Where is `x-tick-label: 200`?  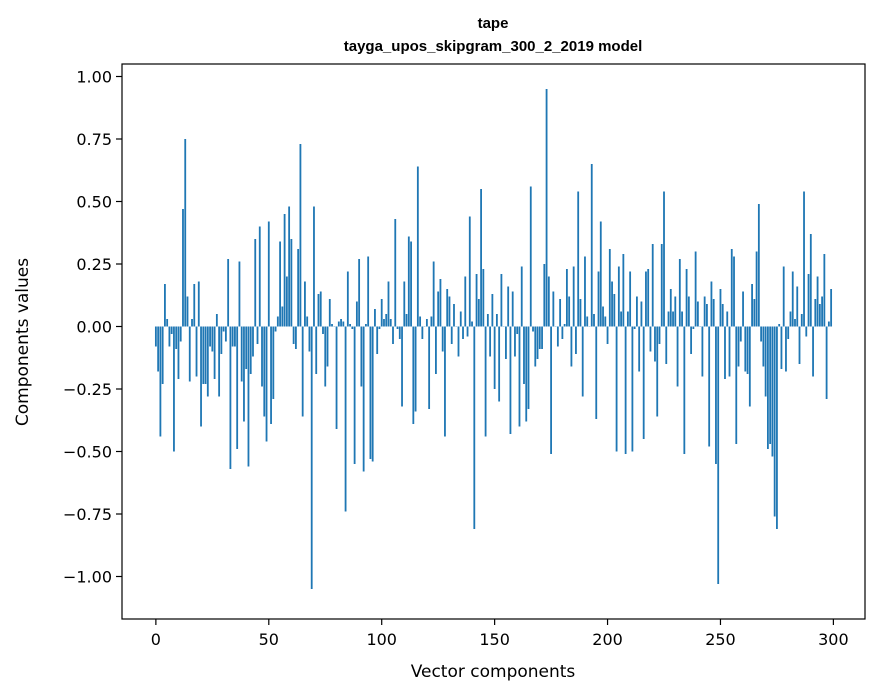
x-tick-label: 200 is located at coordinates (607, 639).